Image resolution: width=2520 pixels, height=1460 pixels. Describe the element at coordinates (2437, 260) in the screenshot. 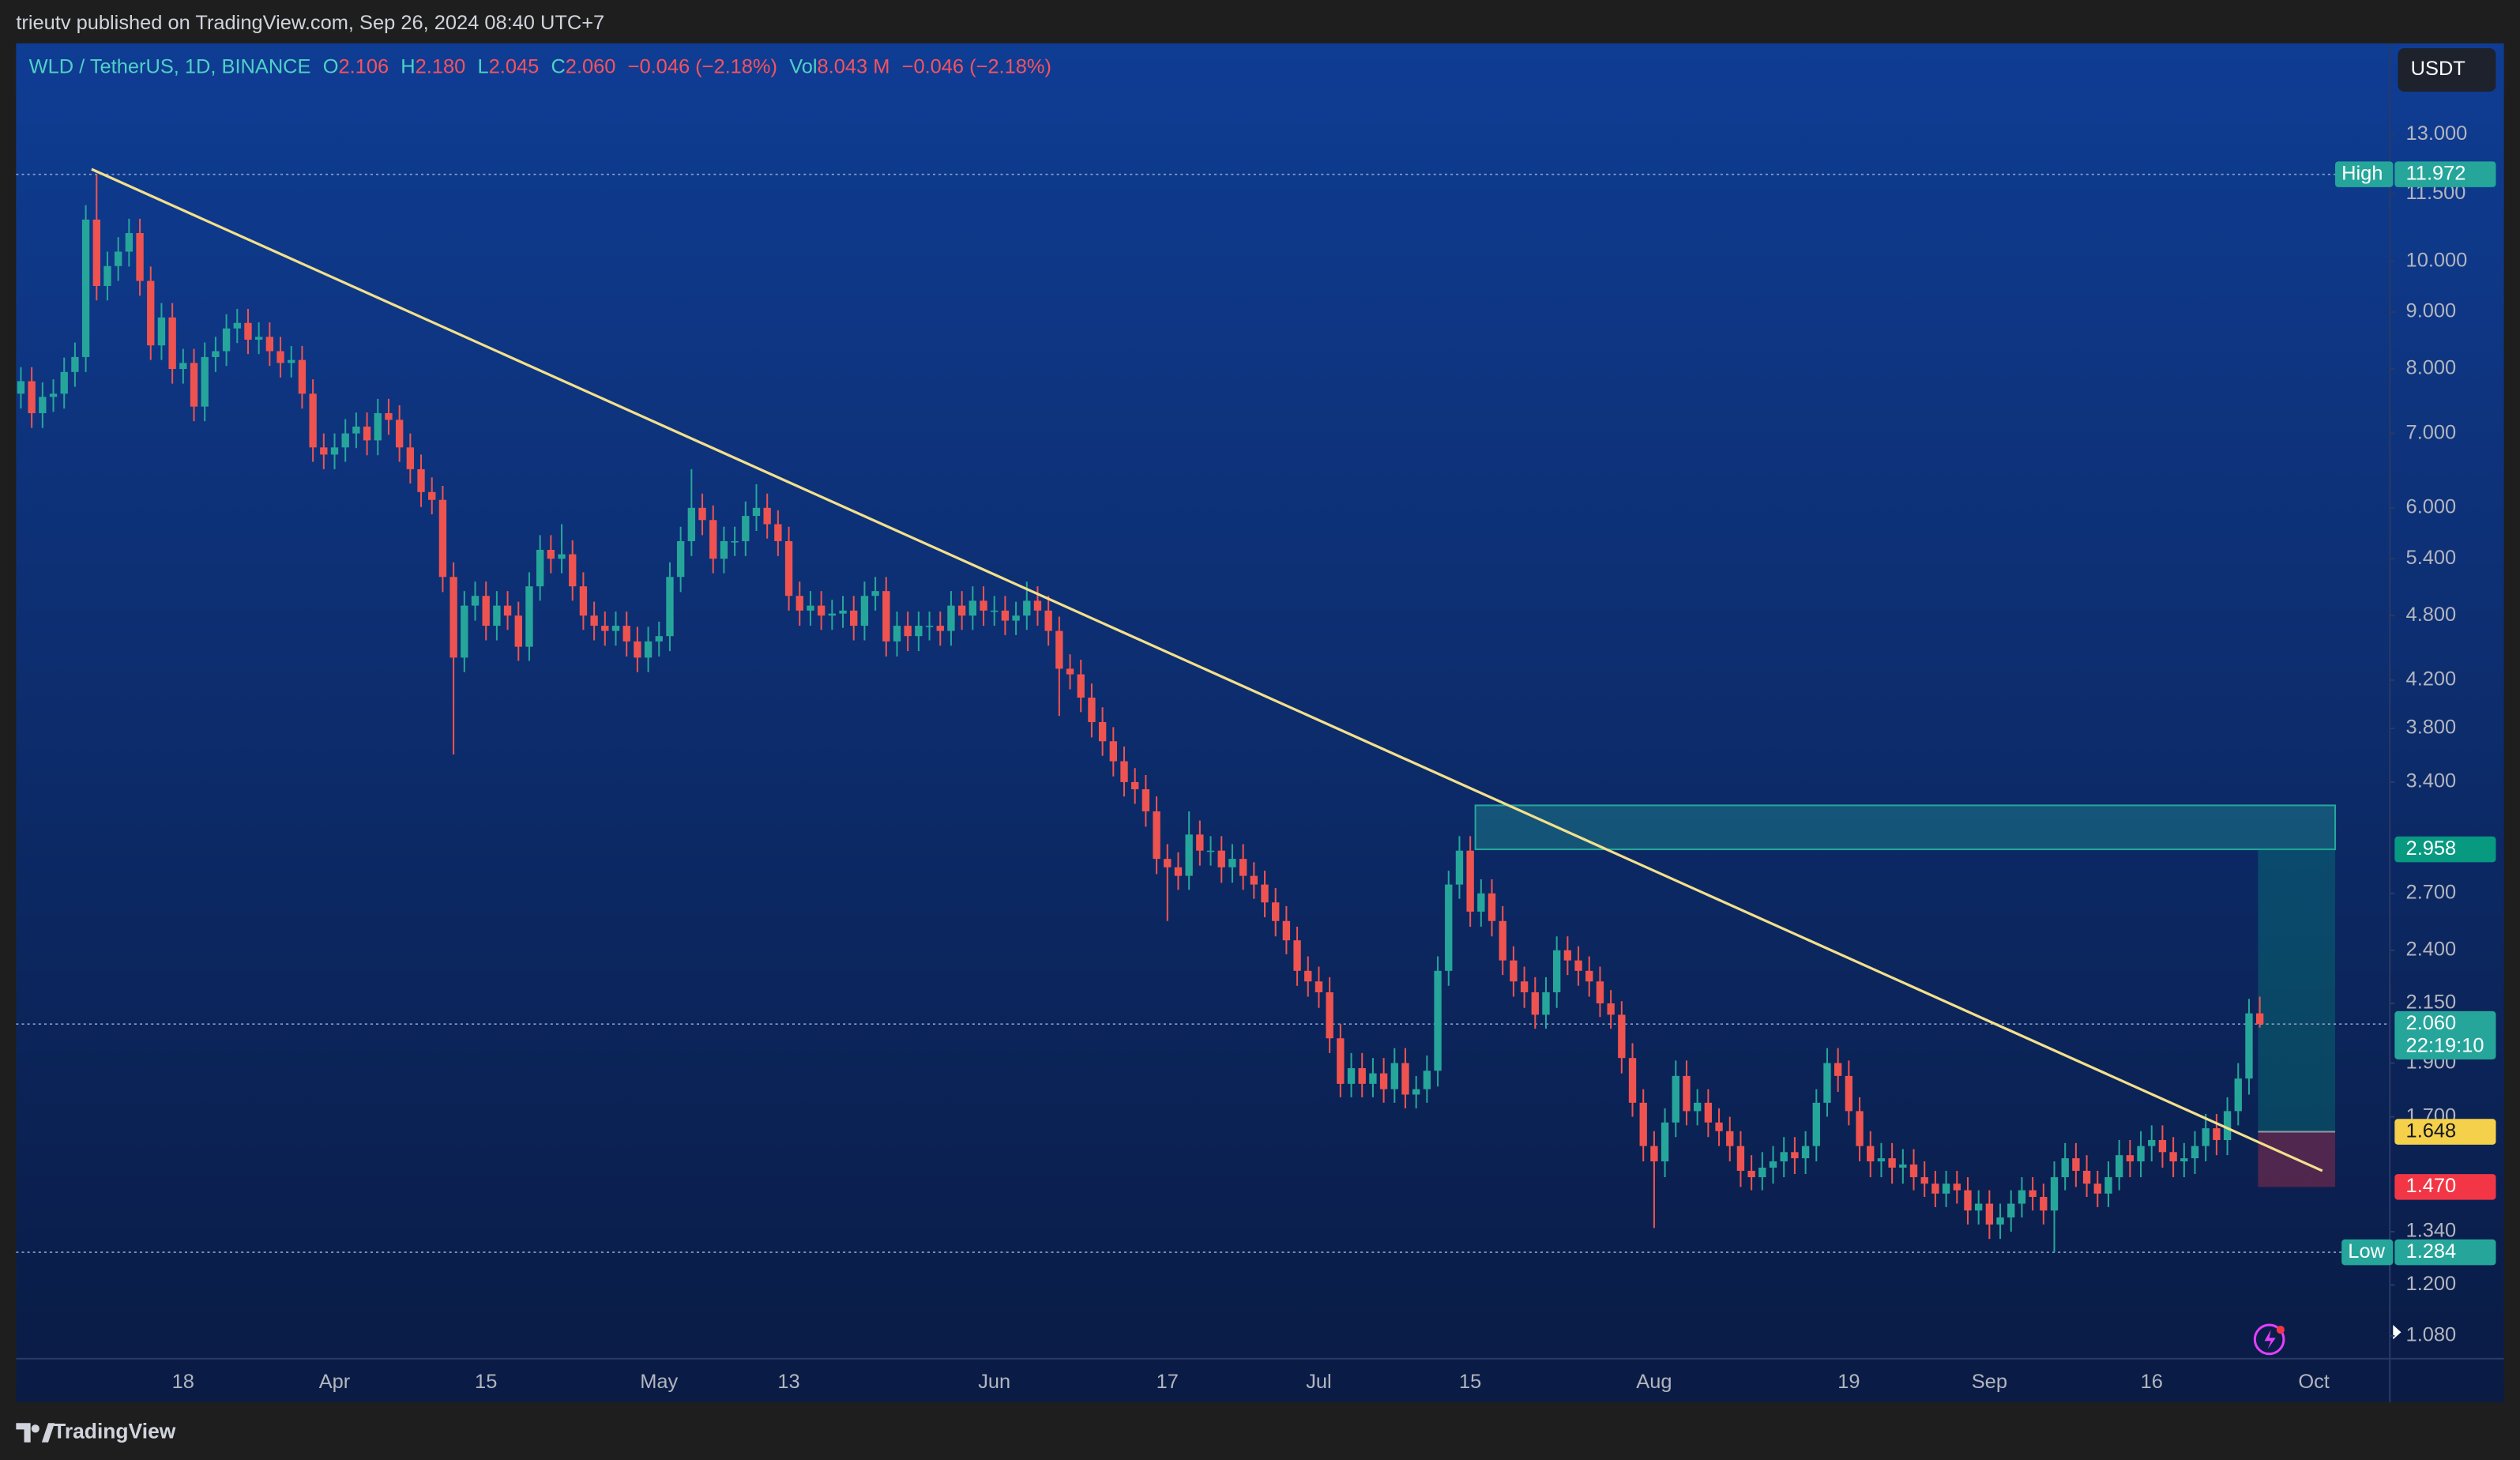

I see `y-tick-label: 10.000` at that location.